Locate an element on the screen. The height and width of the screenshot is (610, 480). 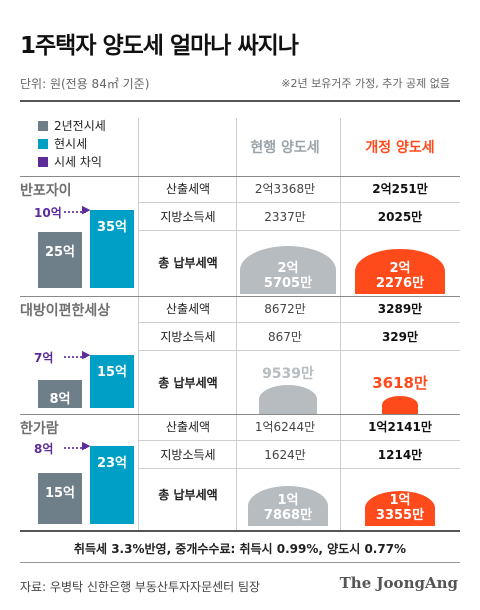
complex-name: 반포자이 is located at coordinates (46, 191).